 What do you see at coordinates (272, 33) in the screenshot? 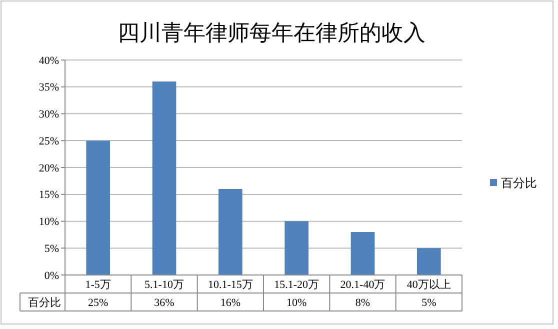
I see `chart-title: 四川青年律师每年在律所的收入` at bounding box center [272, 33].